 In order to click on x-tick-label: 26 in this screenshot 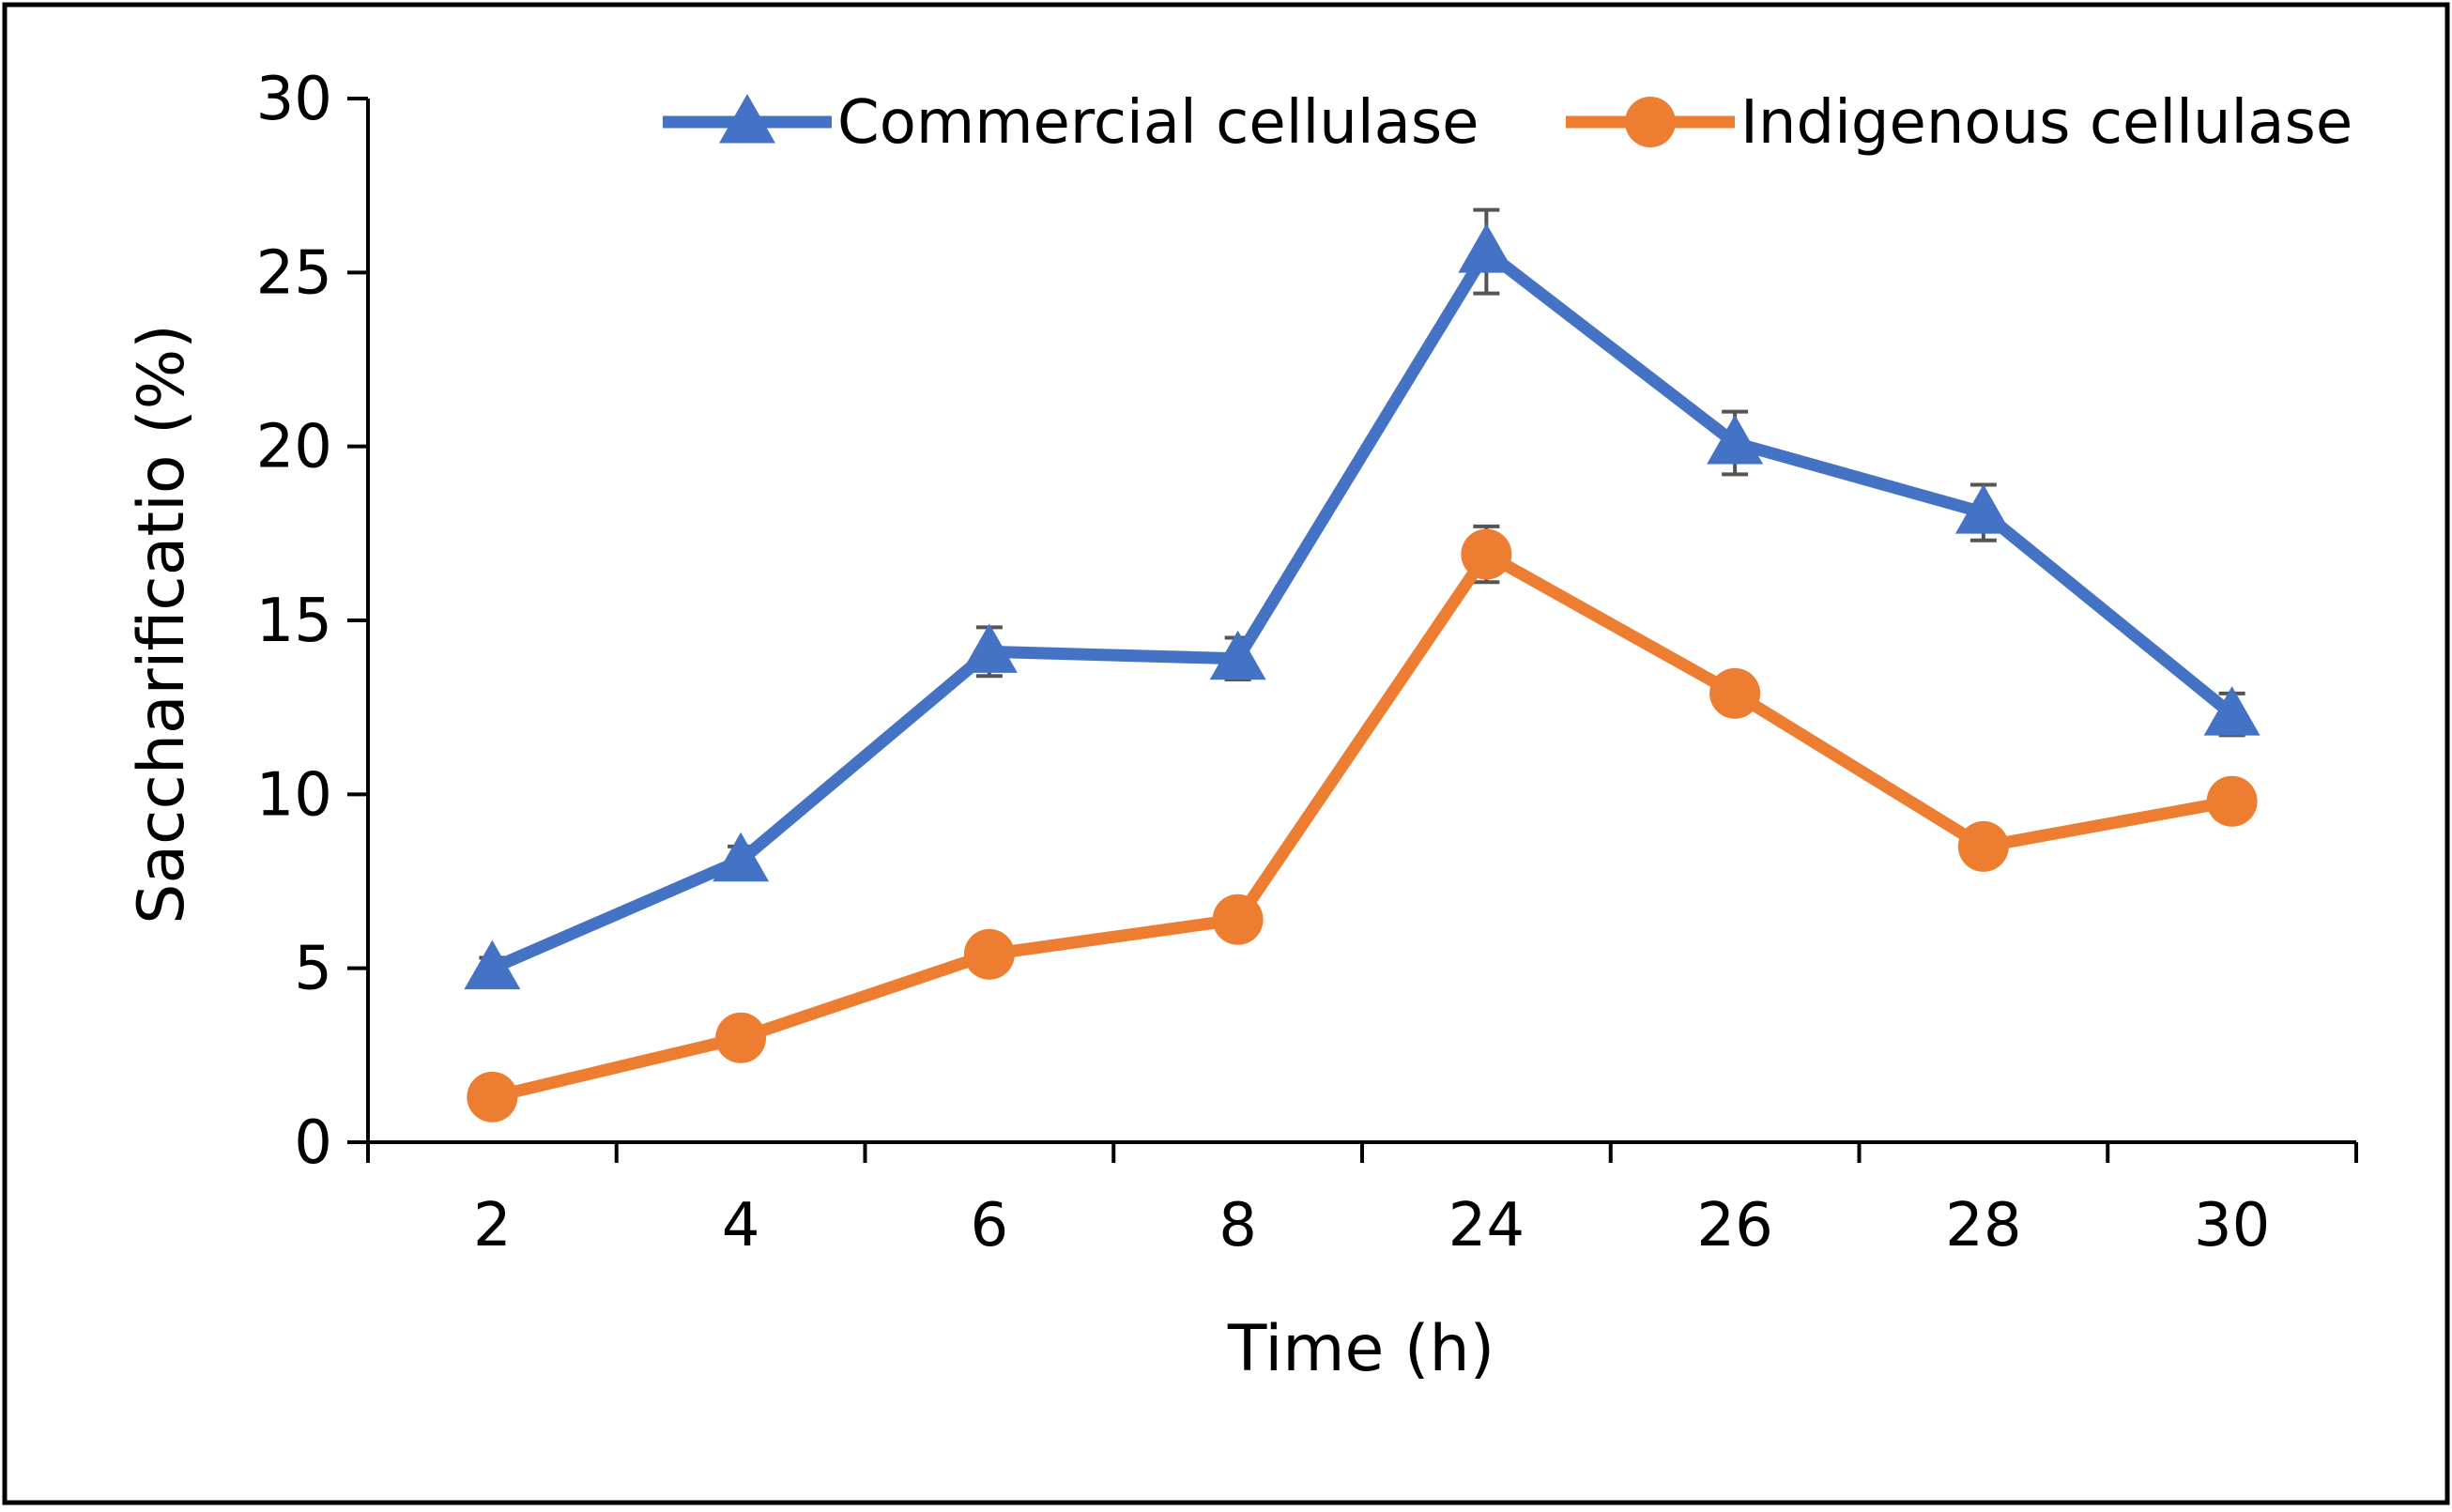, I will do `click(1734, 1225)`.